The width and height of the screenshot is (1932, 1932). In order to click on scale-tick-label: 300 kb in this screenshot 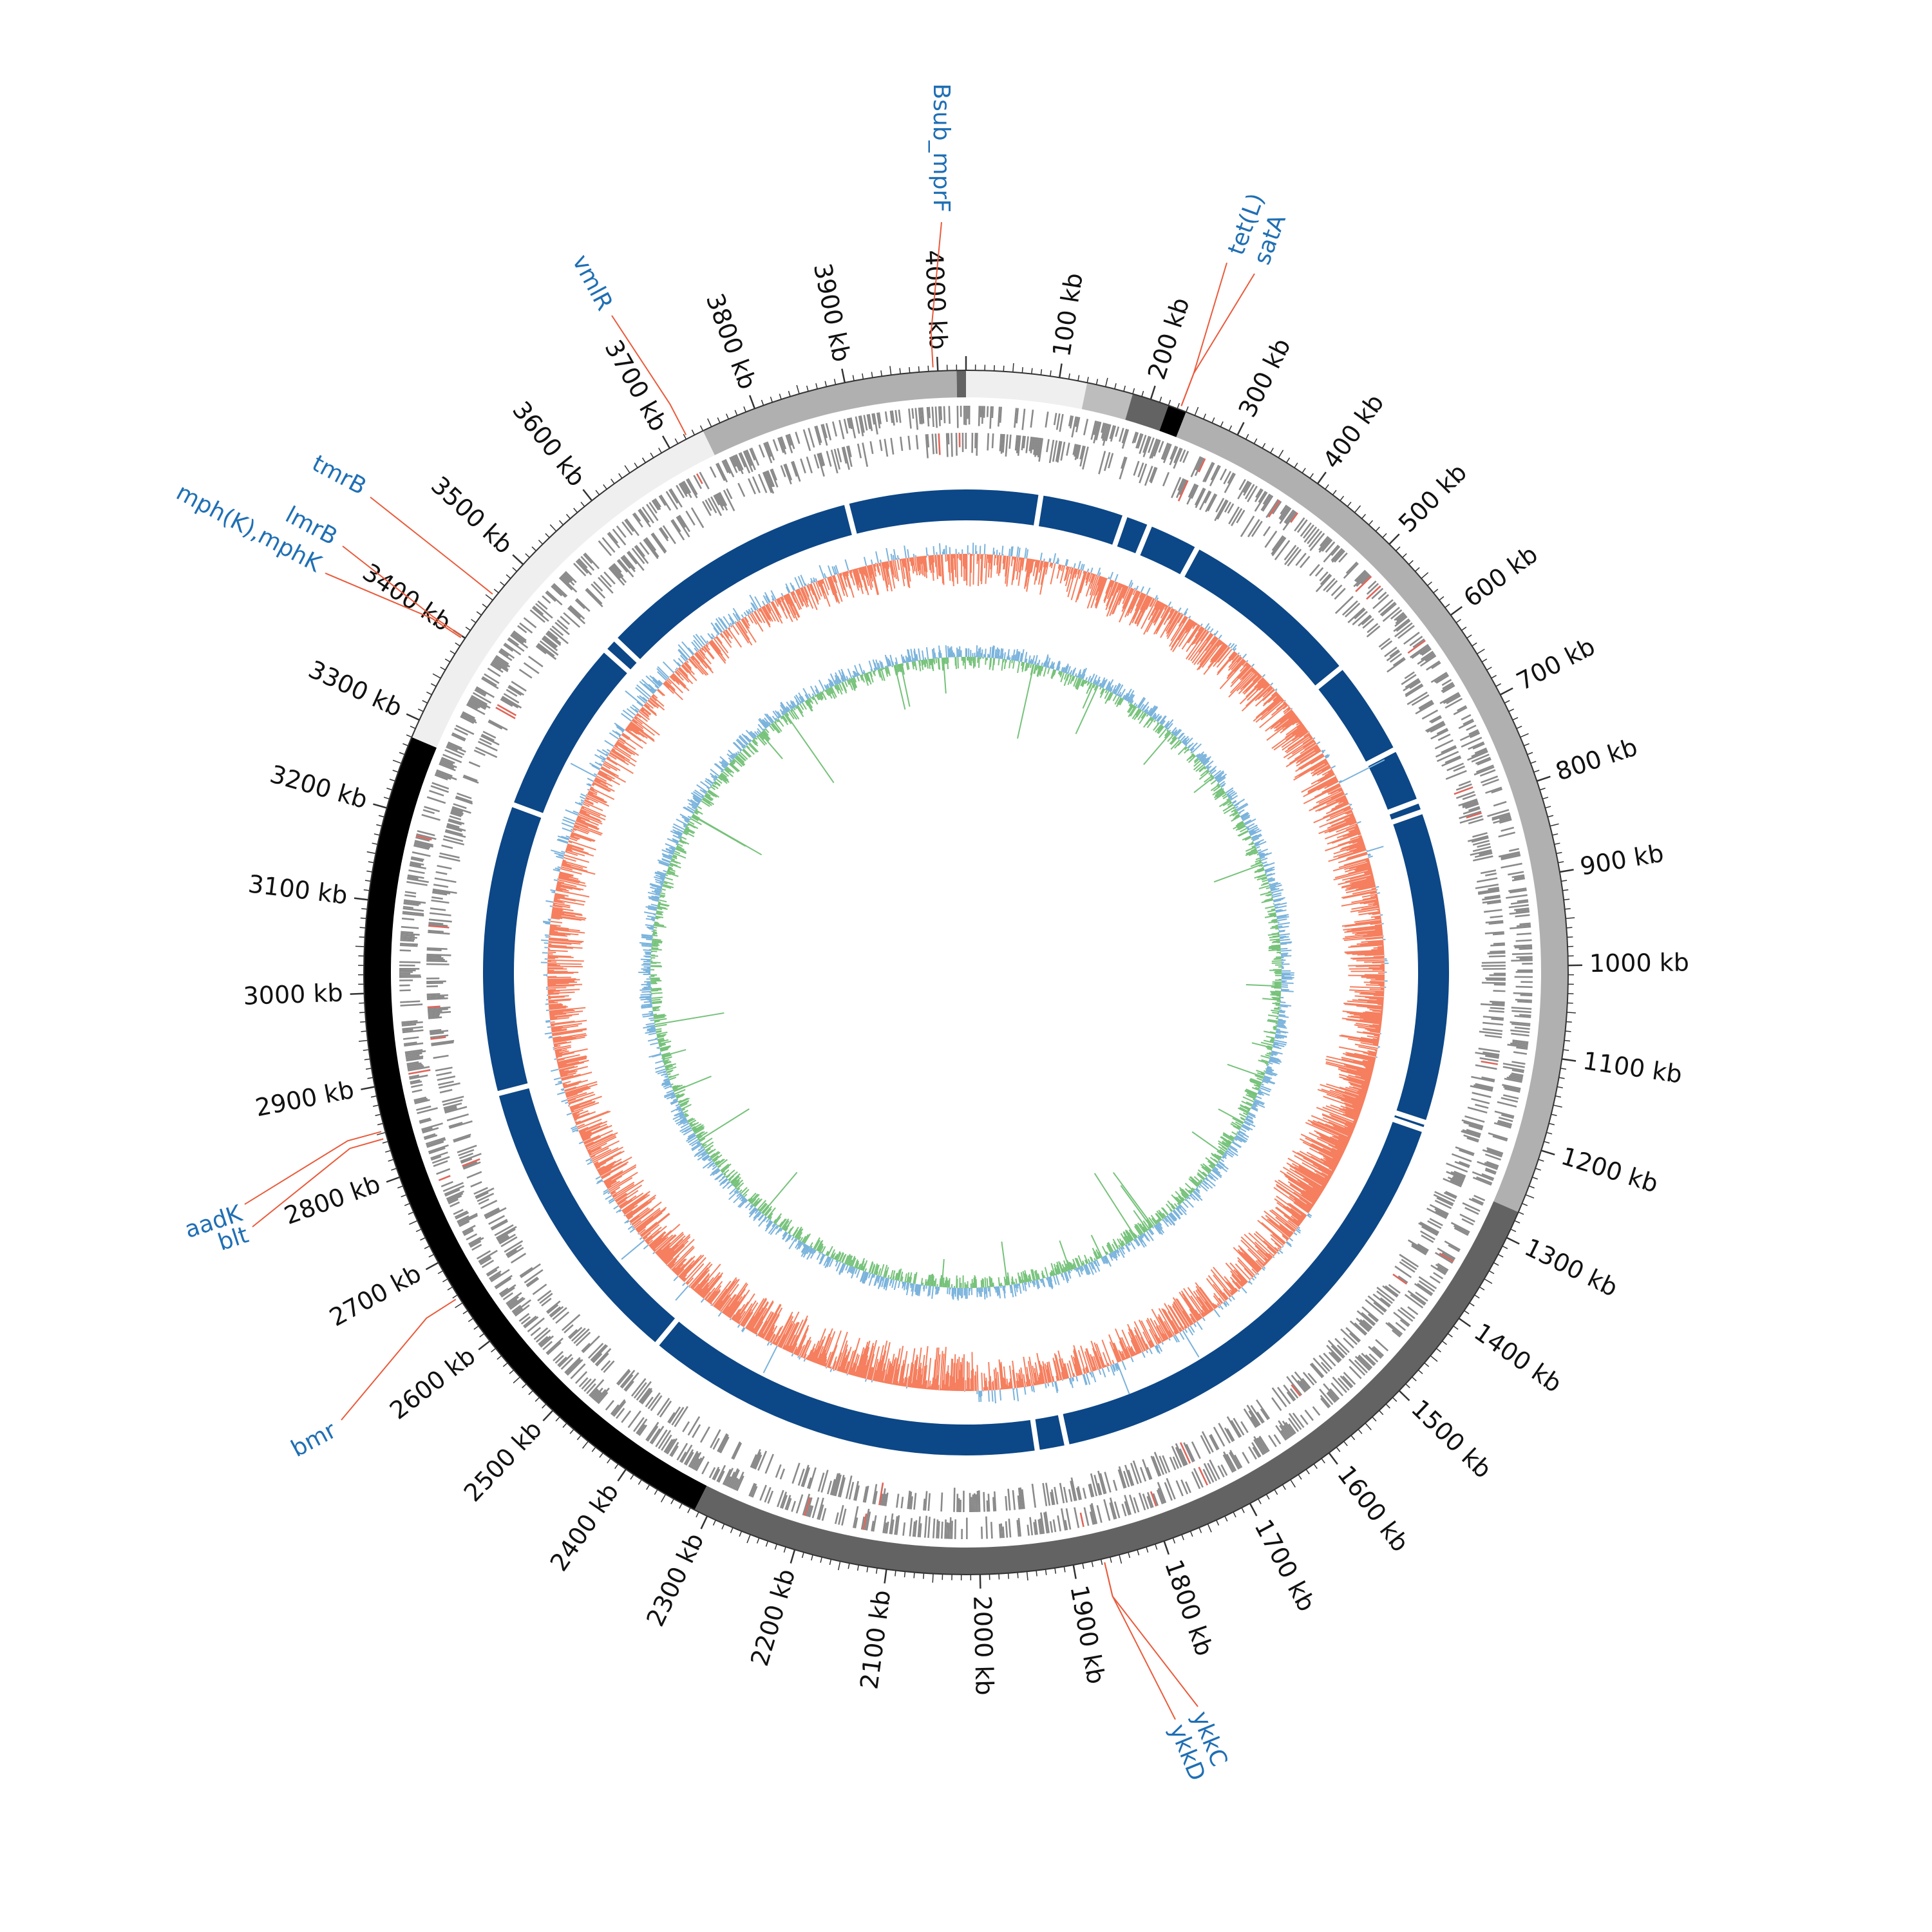, I will do `click(1264, 378)`.